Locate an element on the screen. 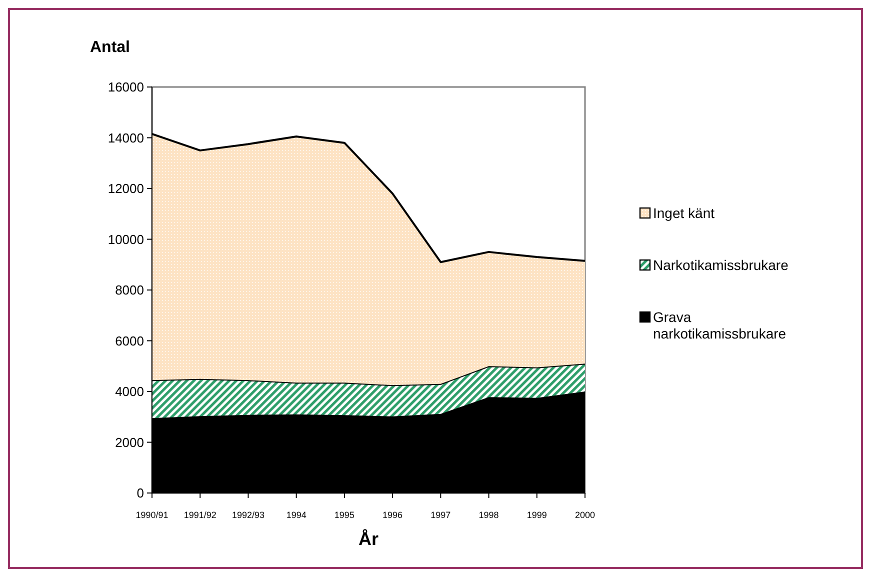  y-tick-label: 16000 is located at coordinates (126, 87).